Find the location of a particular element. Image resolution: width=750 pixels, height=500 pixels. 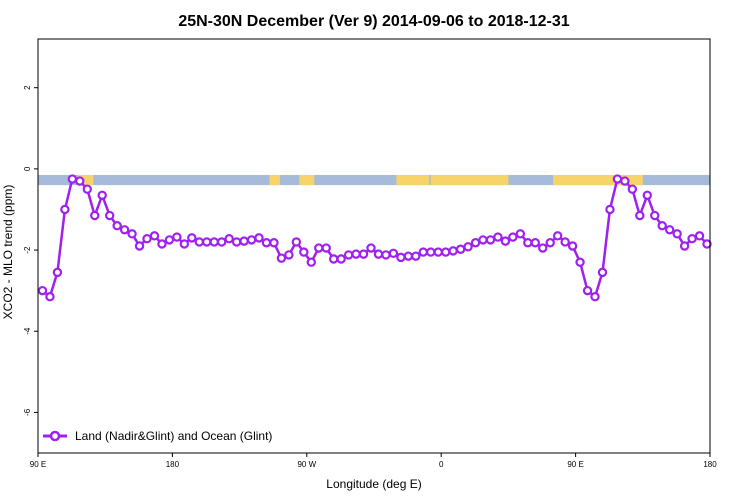

ocean-band is located at coordinates (374, 180).